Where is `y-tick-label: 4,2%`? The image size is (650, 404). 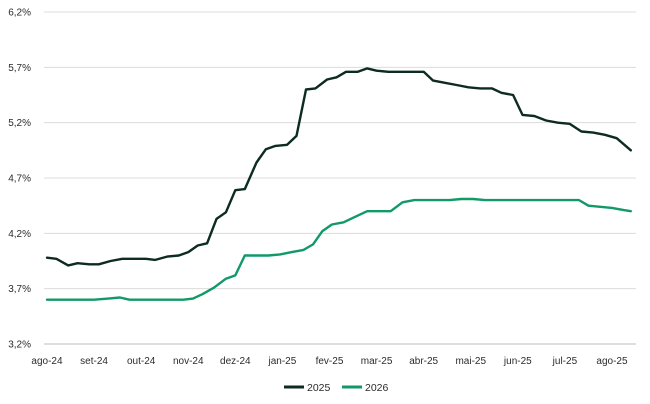 y-tick-label: 4,2% is located at coordinates (19, 234).